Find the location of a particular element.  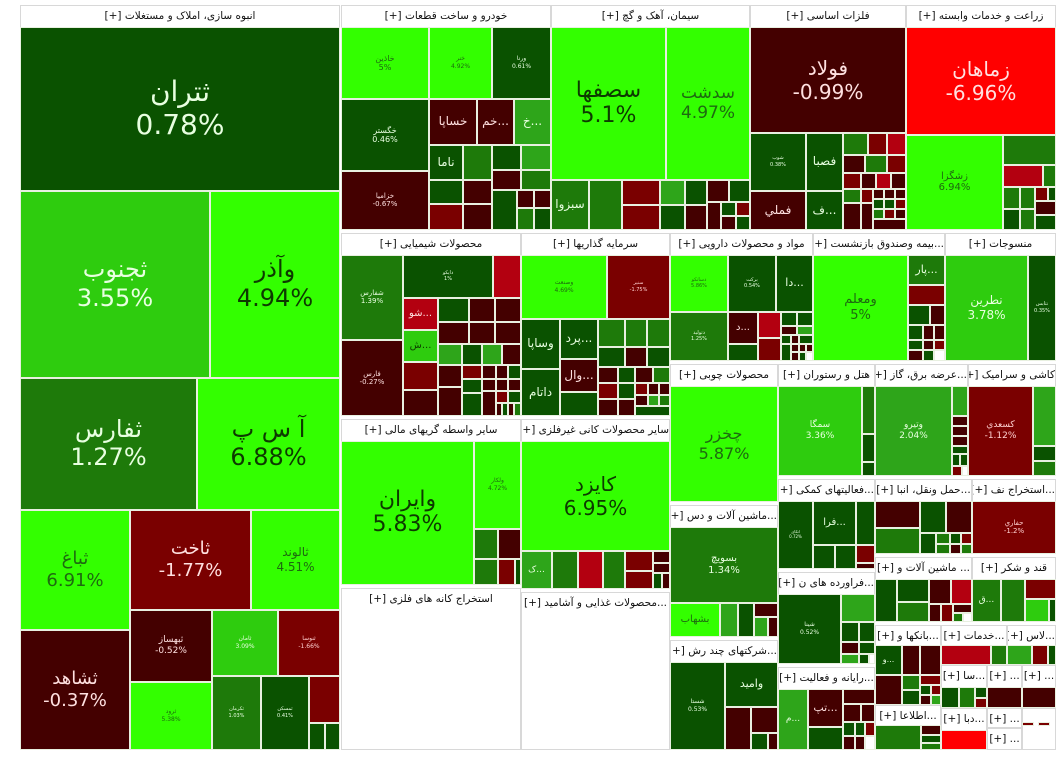

sector-expand-title: ...محصولات غذایی و آشامید [+] is located at coordinates (595, 603).